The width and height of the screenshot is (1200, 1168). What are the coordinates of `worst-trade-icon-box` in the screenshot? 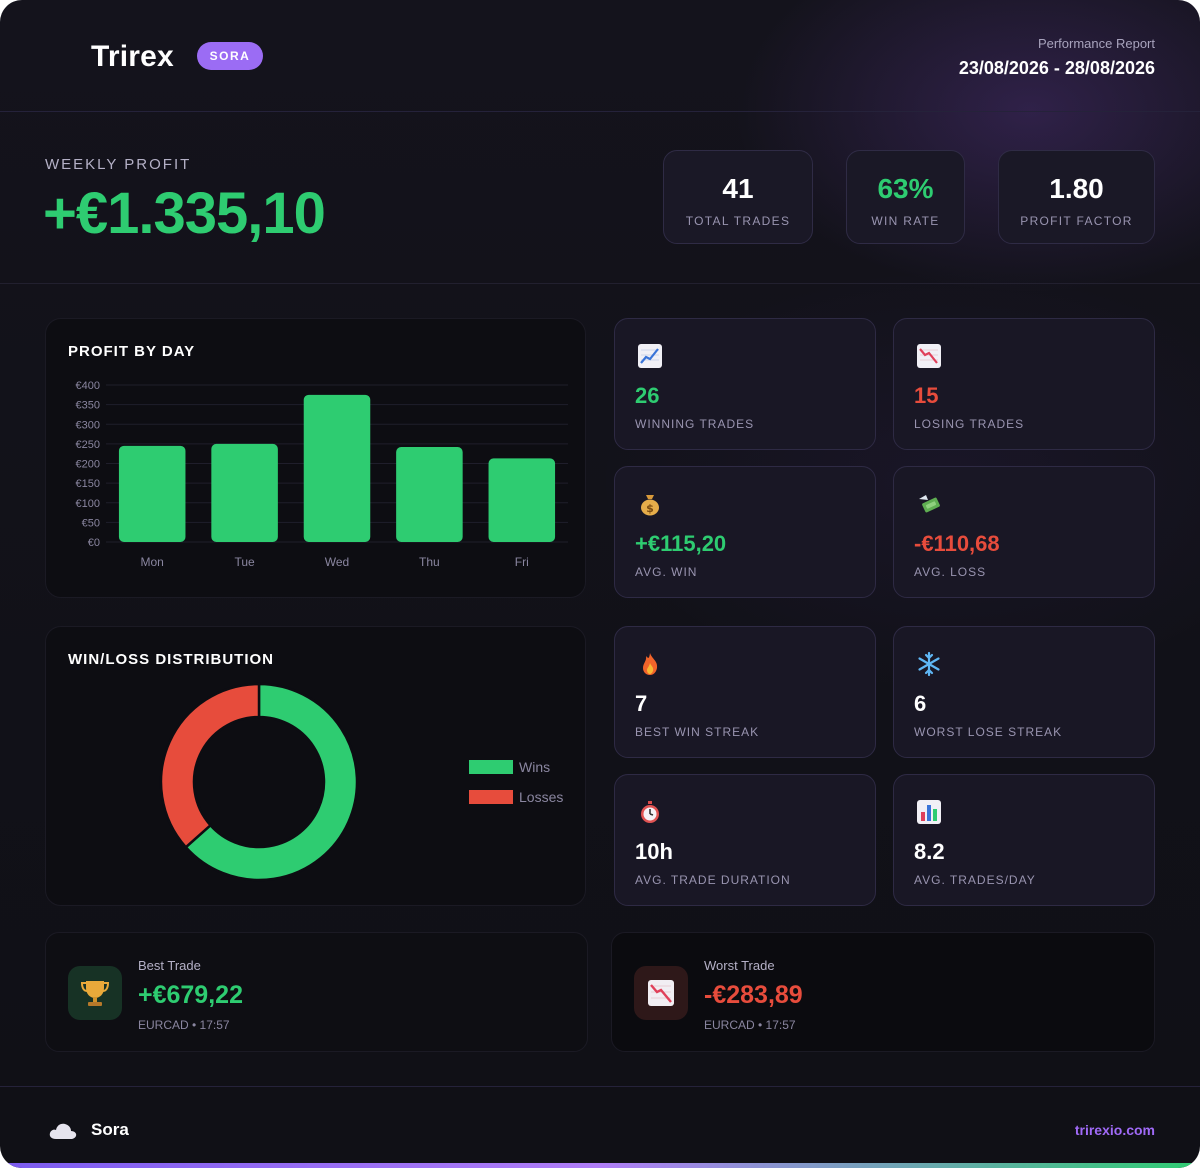 It's located at (661, 993).